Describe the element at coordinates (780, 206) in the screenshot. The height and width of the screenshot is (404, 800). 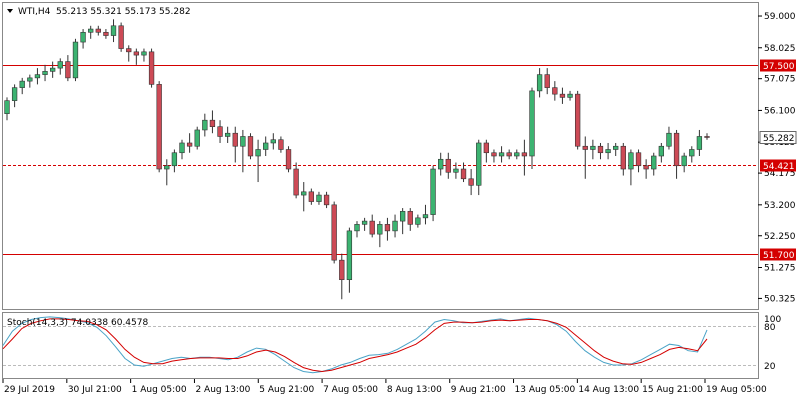
I see `y-tick-label: 53.200` at that location.